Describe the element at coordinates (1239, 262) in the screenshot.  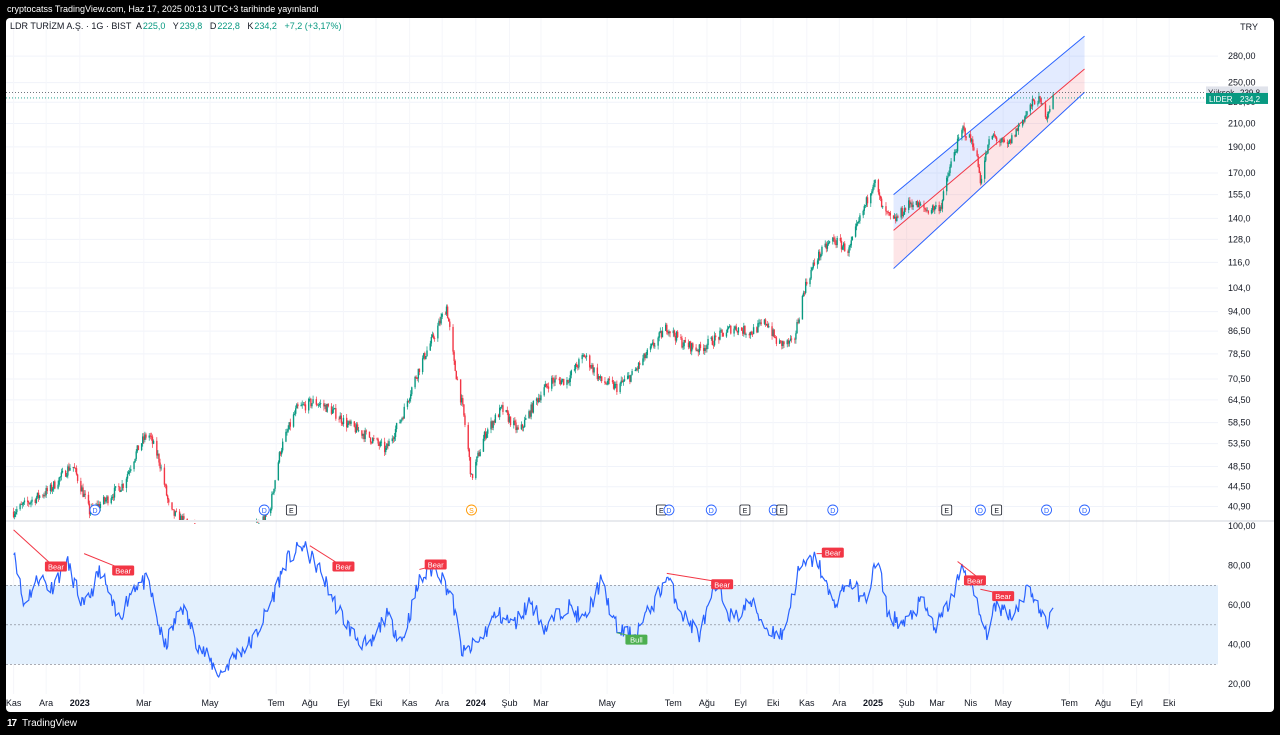
I see `price-tick-label: 116,0` at that location.